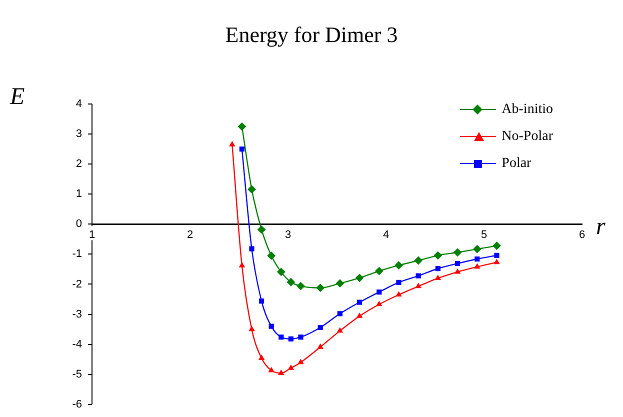 This screenshot has height=417, width=623. I want to click on y-tick-label: -6, so click(77, 404).